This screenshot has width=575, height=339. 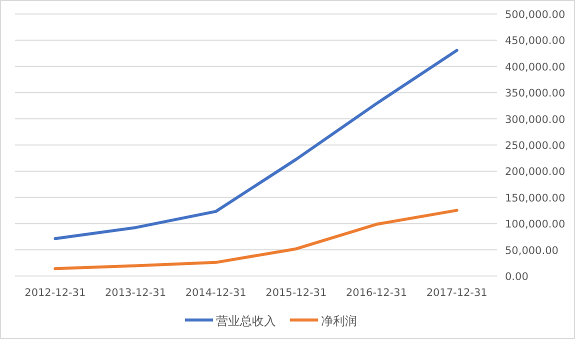 What do you see at coordinates (55, 293) in the screenshot?
I see `x-tick-label: 2012-12-31` at bounding box center [55, 293].